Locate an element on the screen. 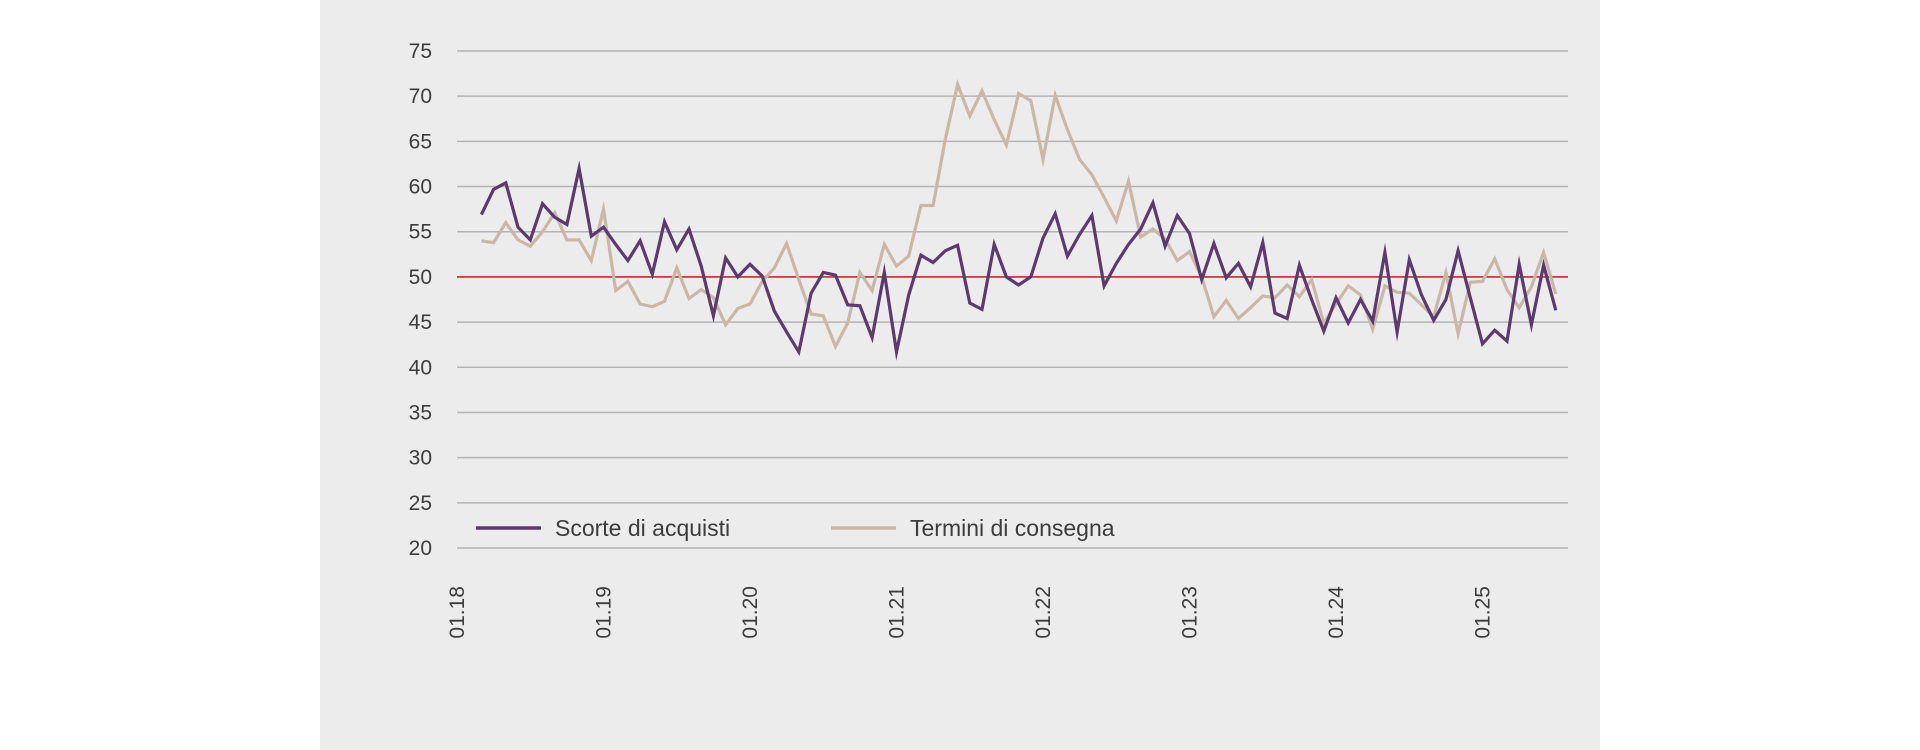 The image size is (1920, 750). y-tick-label: 65 is located at coordinates (420, 141).